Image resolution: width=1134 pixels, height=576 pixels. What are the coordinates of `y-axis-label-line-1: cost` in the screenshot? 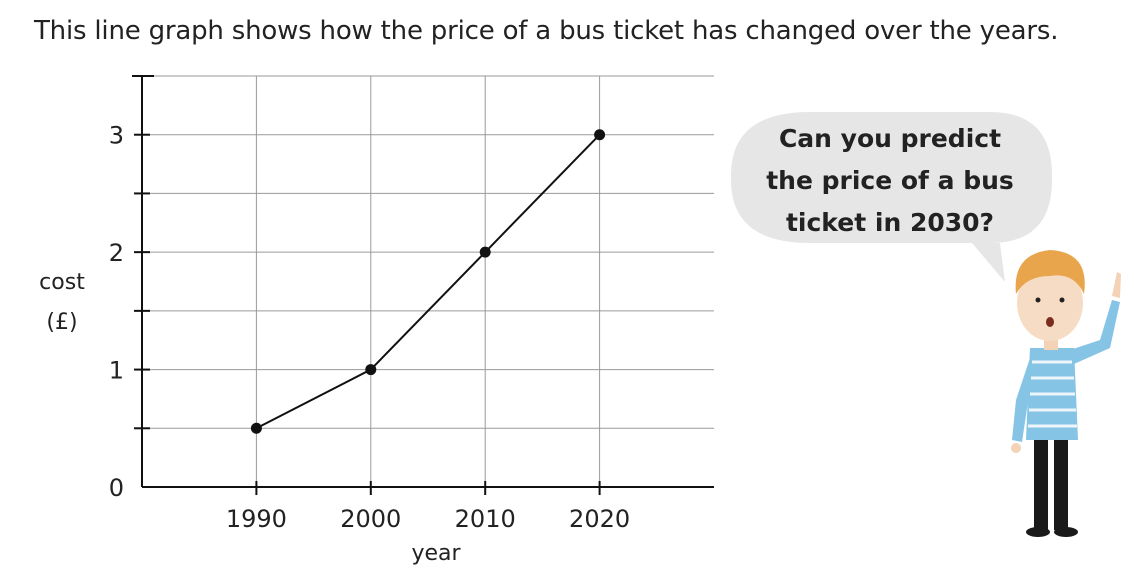 It's located at (62, 282).